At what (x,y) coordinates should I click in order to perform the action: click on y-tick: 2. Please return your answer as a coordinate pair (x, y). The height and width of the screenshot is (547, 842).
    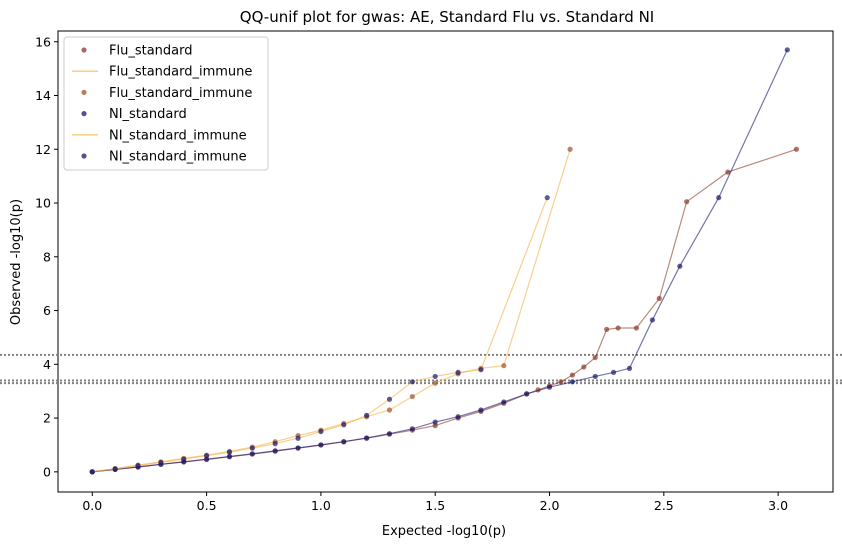
    Looking at the image, I should click on (50, 418).